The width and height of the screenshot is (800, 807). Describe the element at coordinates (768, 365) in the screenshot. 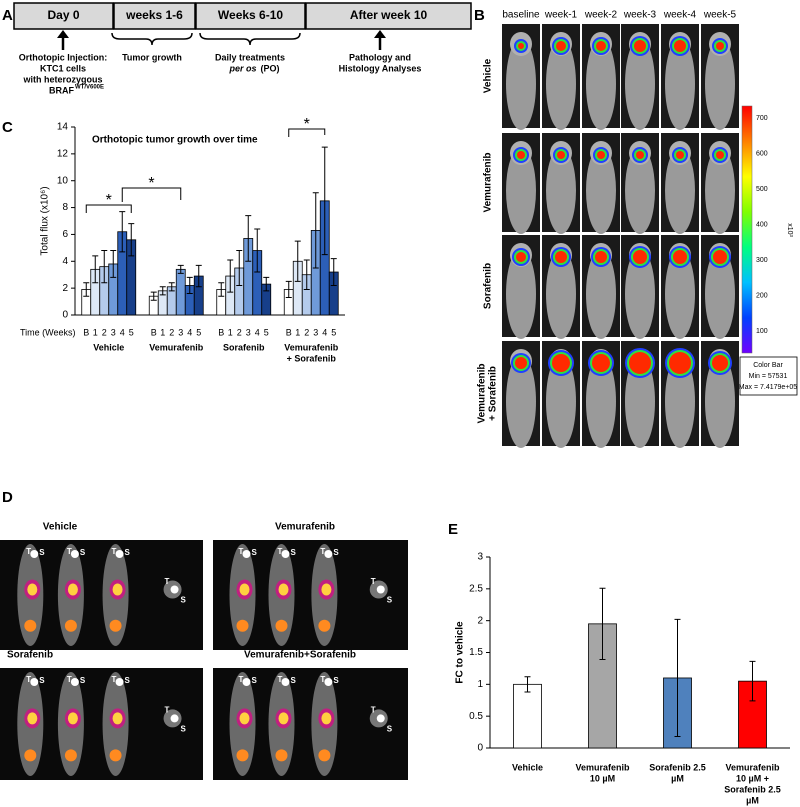

I see `label: Color Bar` at that location.